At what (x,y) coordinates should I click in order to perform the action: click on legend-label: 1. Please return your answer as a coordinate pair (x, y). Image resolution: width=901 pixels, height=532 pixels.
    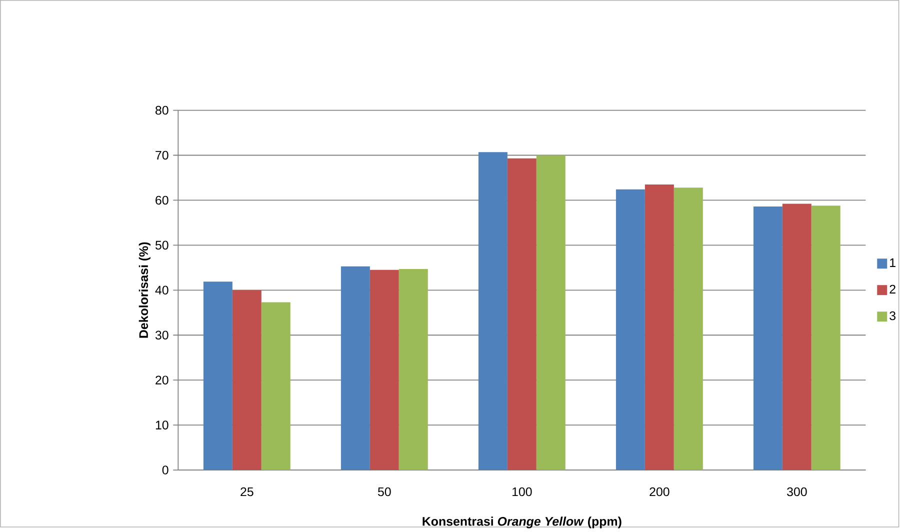
    Looking at the image, I should click on (893, 262).